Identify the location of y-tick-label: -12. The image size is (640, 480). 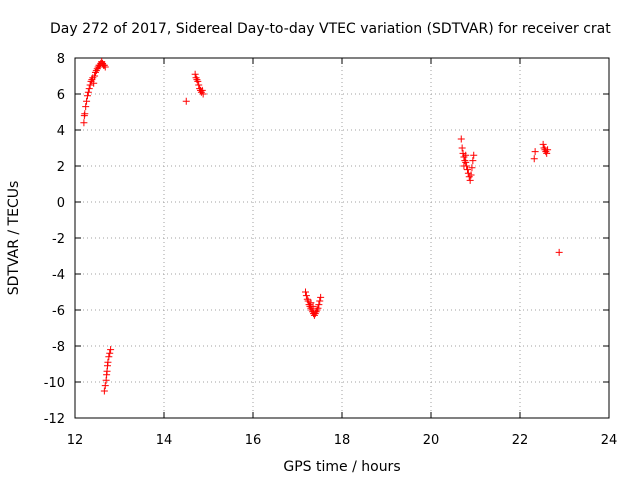
(54, 419).